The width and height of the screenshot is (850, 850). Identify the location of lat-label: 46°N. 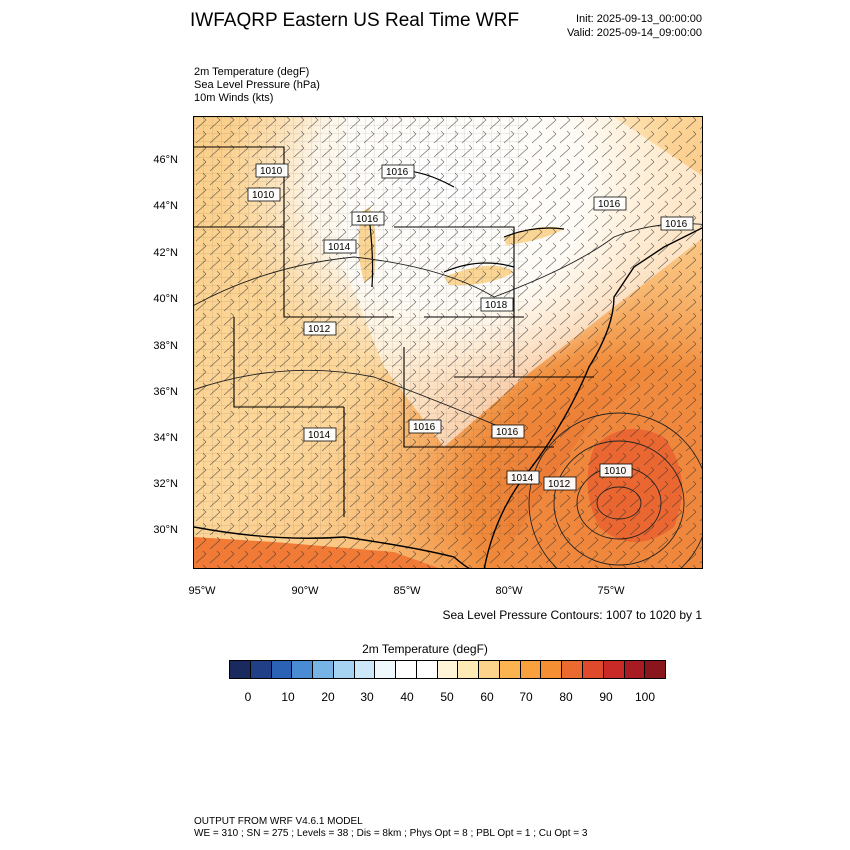
(165, 160).